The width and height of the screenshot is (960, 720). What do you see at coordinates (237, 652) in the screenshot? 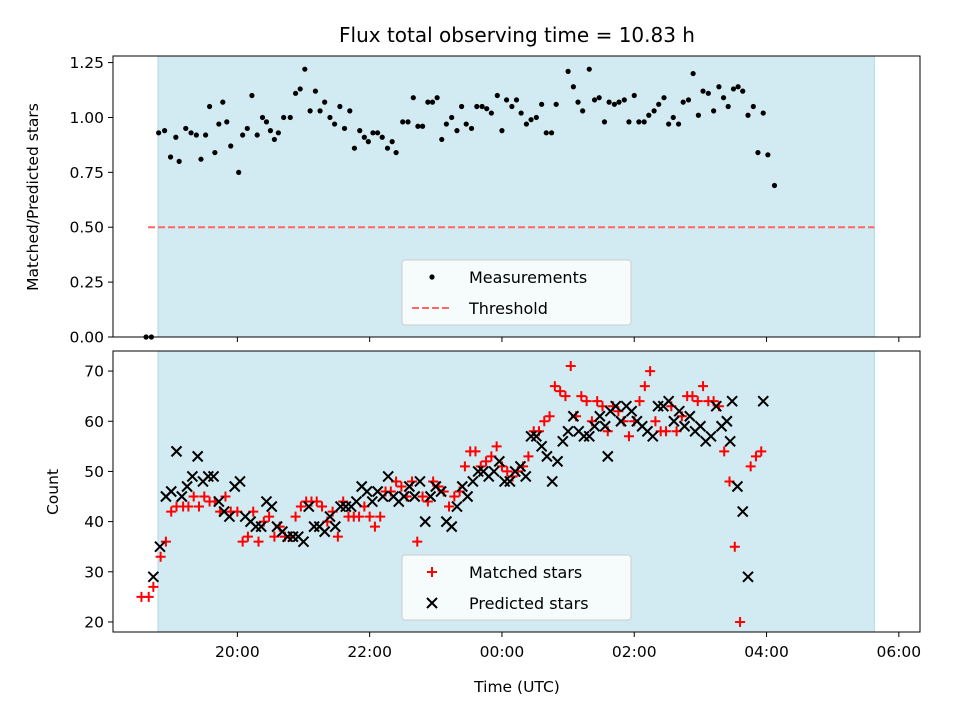
I see `x-tick-label: 20:00` at bounding box center [237, 652].